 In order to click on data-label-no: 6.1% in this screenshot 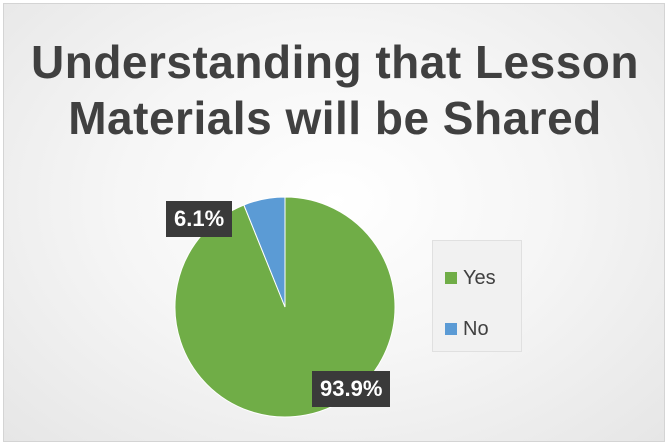, I will do `click(199, 219)`.